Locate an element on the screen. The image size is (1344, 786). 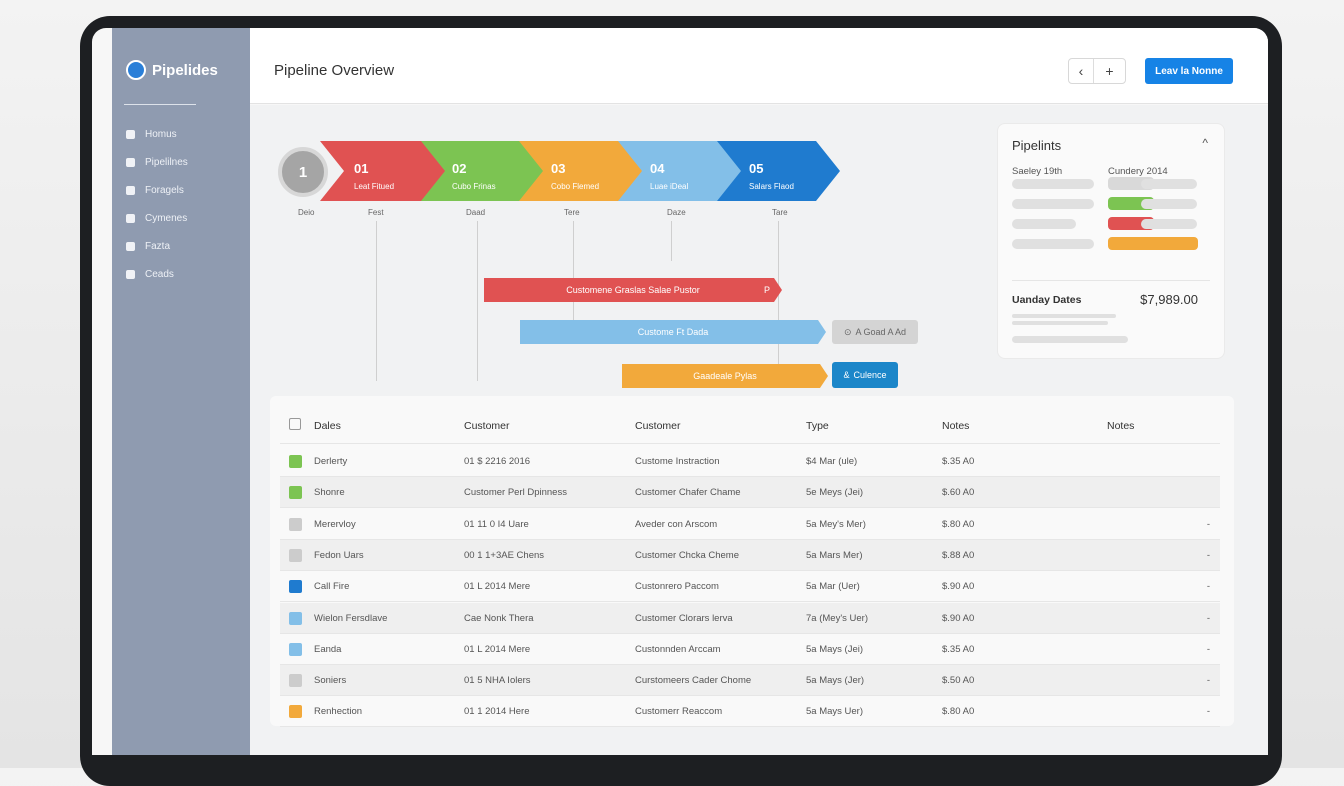
table-cell: Call Fire is located at coordinates (332, 587).